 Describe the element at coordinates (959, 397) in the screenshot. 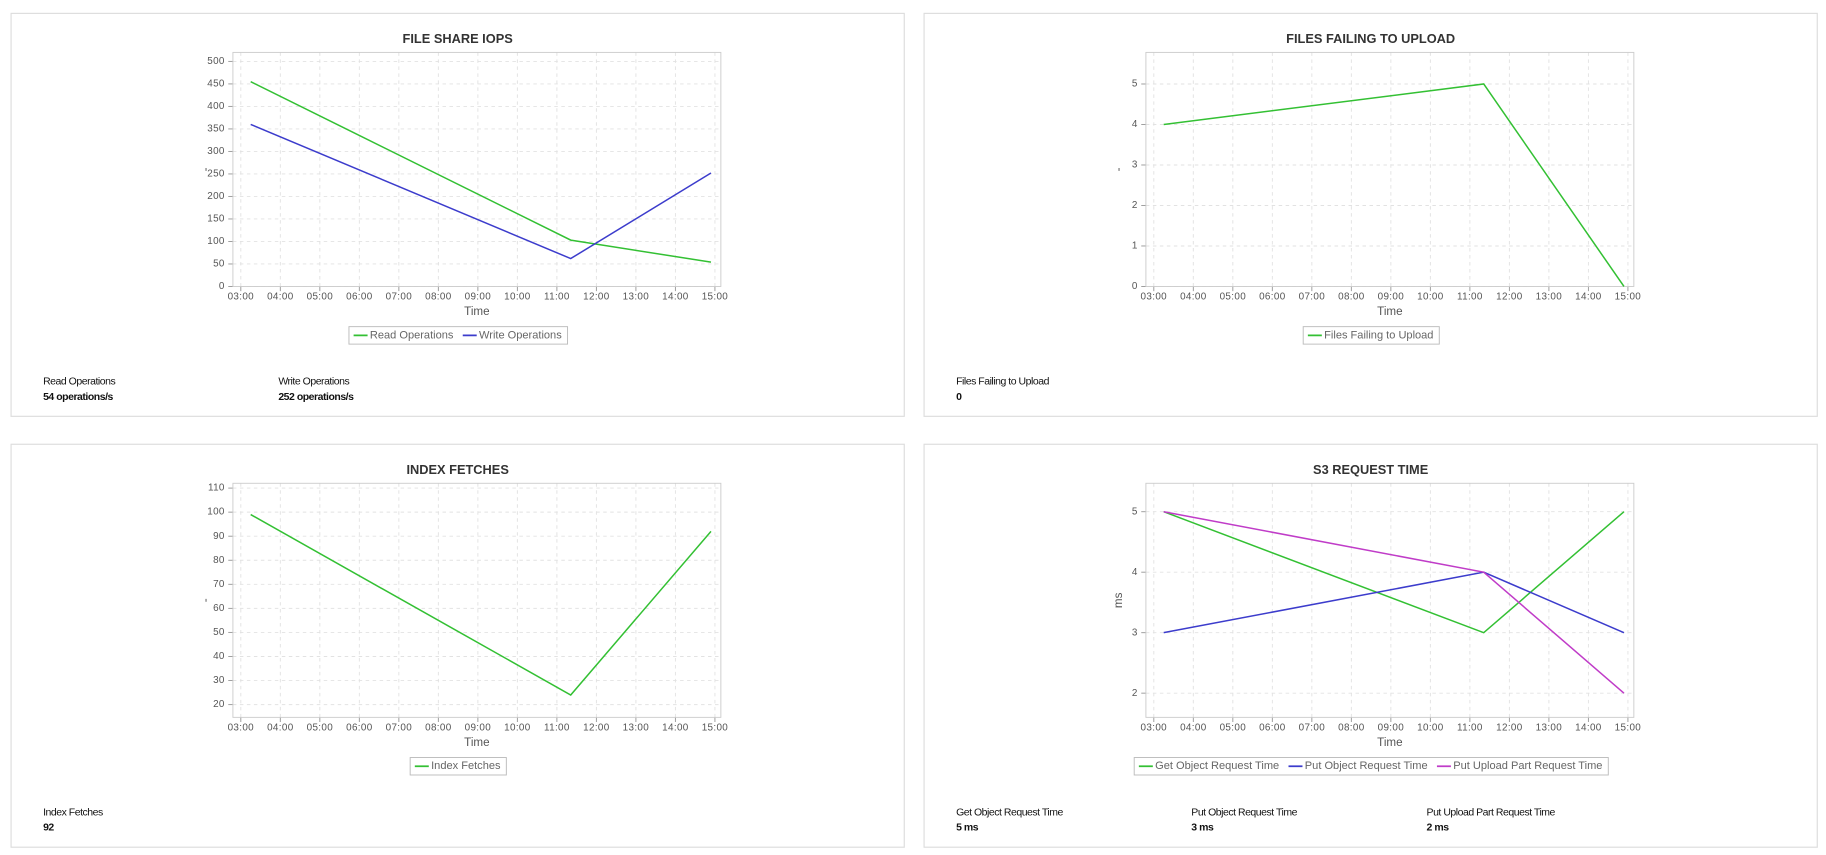

I see `stat-value: 0` at that location.